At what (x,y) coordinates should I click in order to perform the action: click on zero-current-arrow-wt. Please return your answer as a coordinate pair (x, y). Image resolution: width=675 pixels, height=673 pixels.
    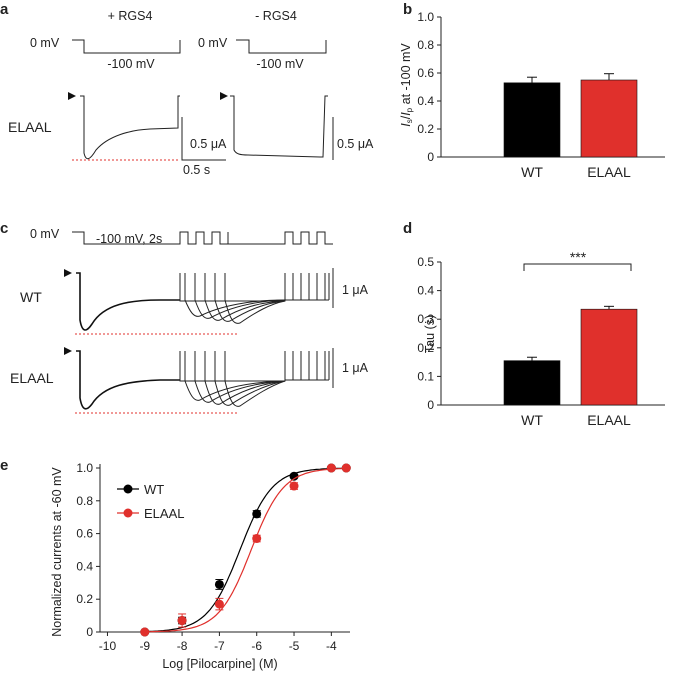
    Looking at the image, I should click on (68, 273).